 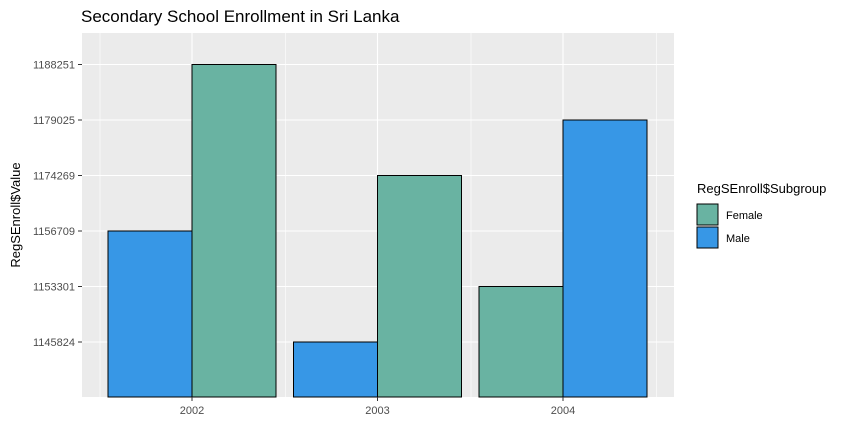 I want to click on bar-2002-female, so click(x=234, y=231).